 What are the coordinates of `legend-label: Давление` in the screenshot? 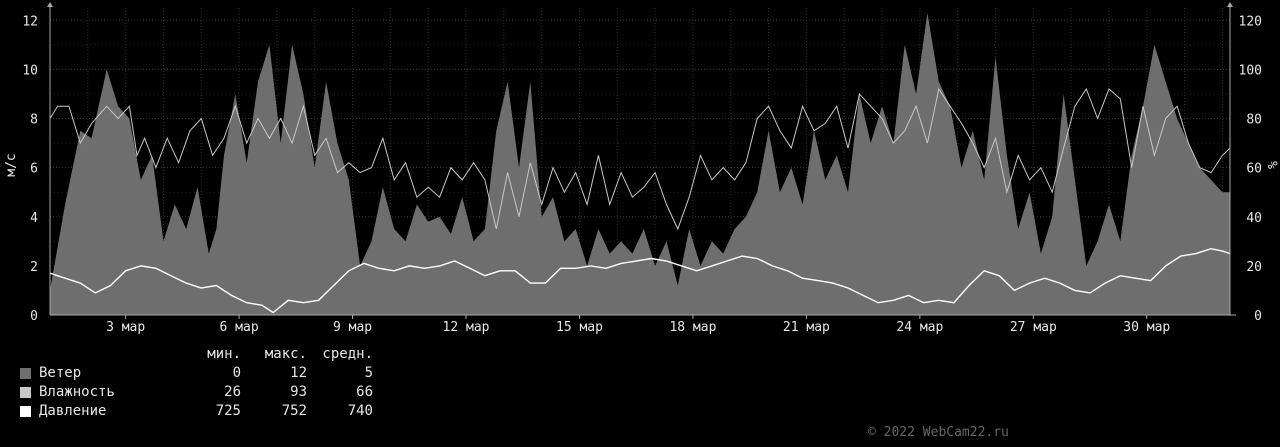 It's located at (73, 411).